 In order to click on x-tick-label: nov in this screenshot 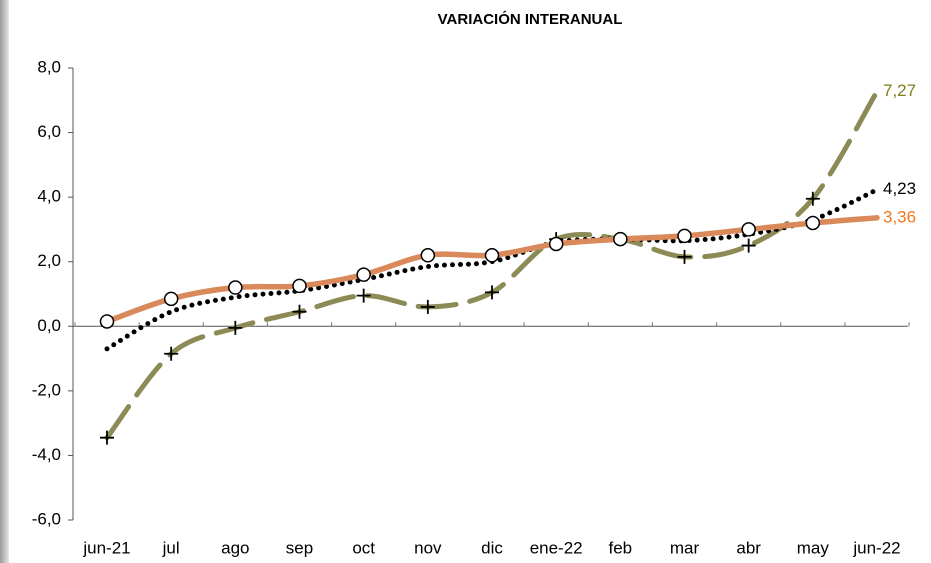, I will do `click(428, 547)`.